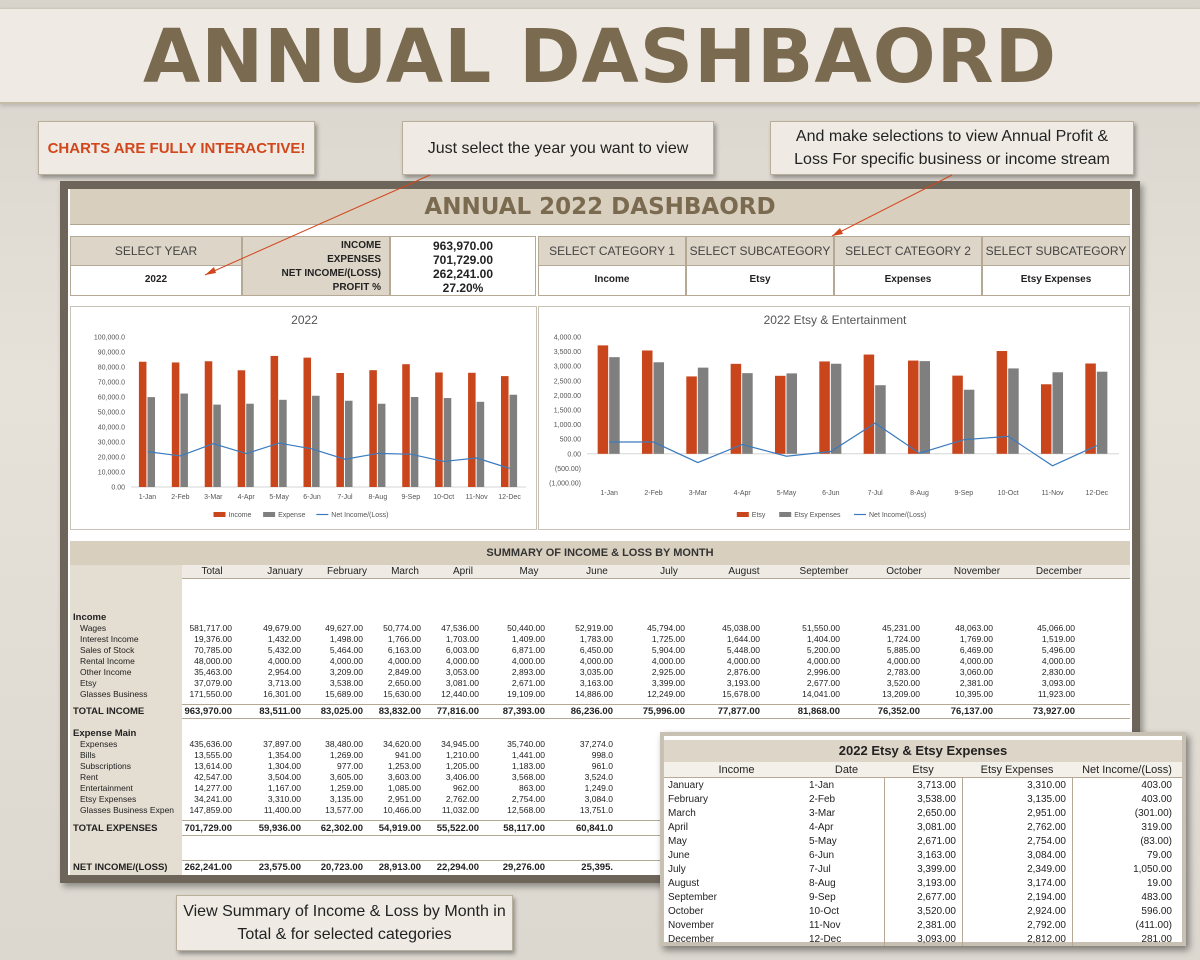 This screenshot has height=960, width=1200. Describe the element at coordinates (115, 828) in the screenshot. I see `summary-row-label: TOTAL EXPENSES` at that location.